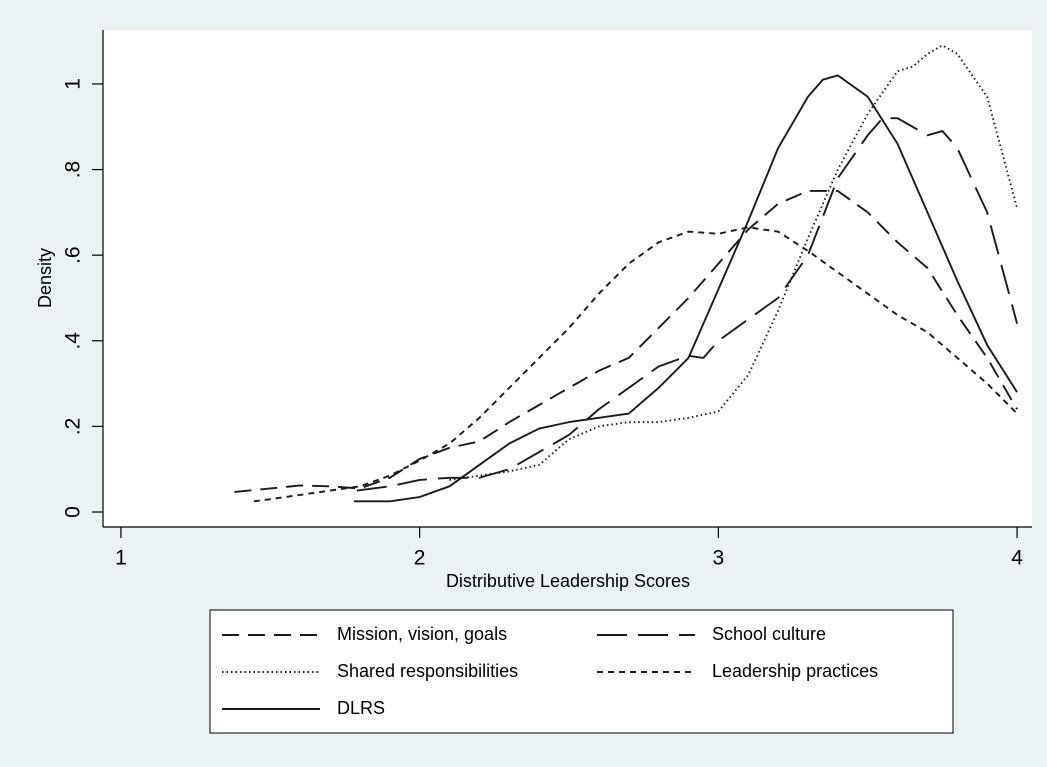  What do you see at coordinates (719, 558) in the screenshot?
I see `x-tick-label: 3` at bounding box center [719, 558].